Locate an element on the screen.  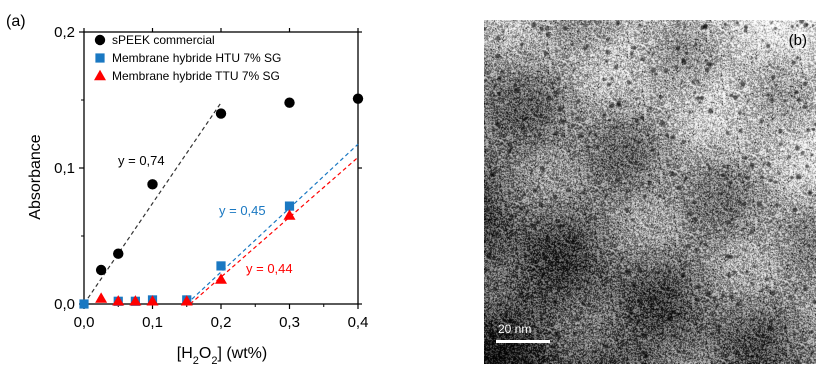
fit-label-2: y = 0,45 is located at coordinates (242, 210).